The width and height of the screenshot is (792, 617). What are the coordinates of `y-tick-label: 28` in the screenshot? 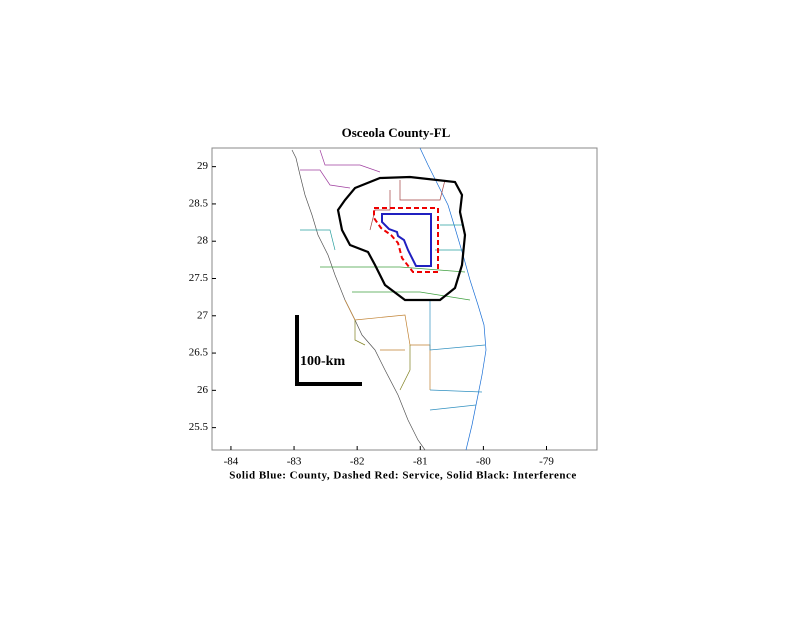 It's located at (203, 241).